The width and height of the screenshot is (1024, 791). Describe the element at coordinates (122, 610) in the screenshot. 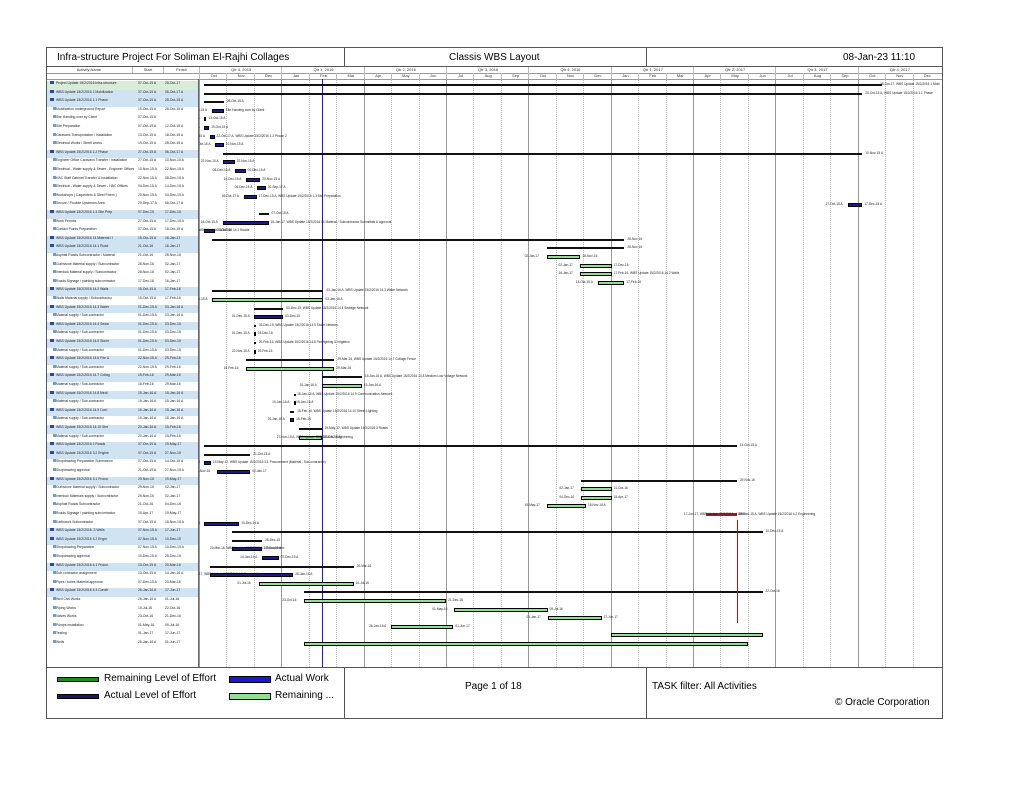

I see `activity-row: Piping Works 10-Jul-16 22-Oct-16` at that location.